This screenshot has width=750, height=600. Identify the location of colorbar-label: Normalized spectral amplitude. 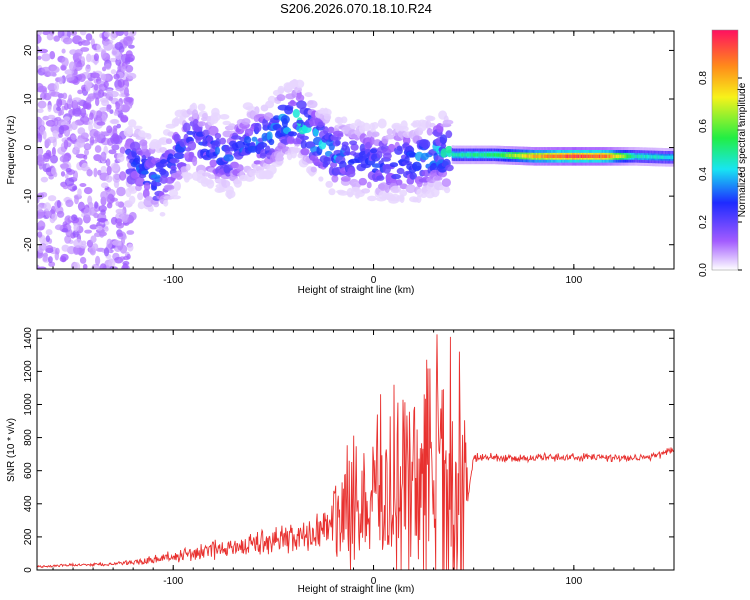
(742, 149).